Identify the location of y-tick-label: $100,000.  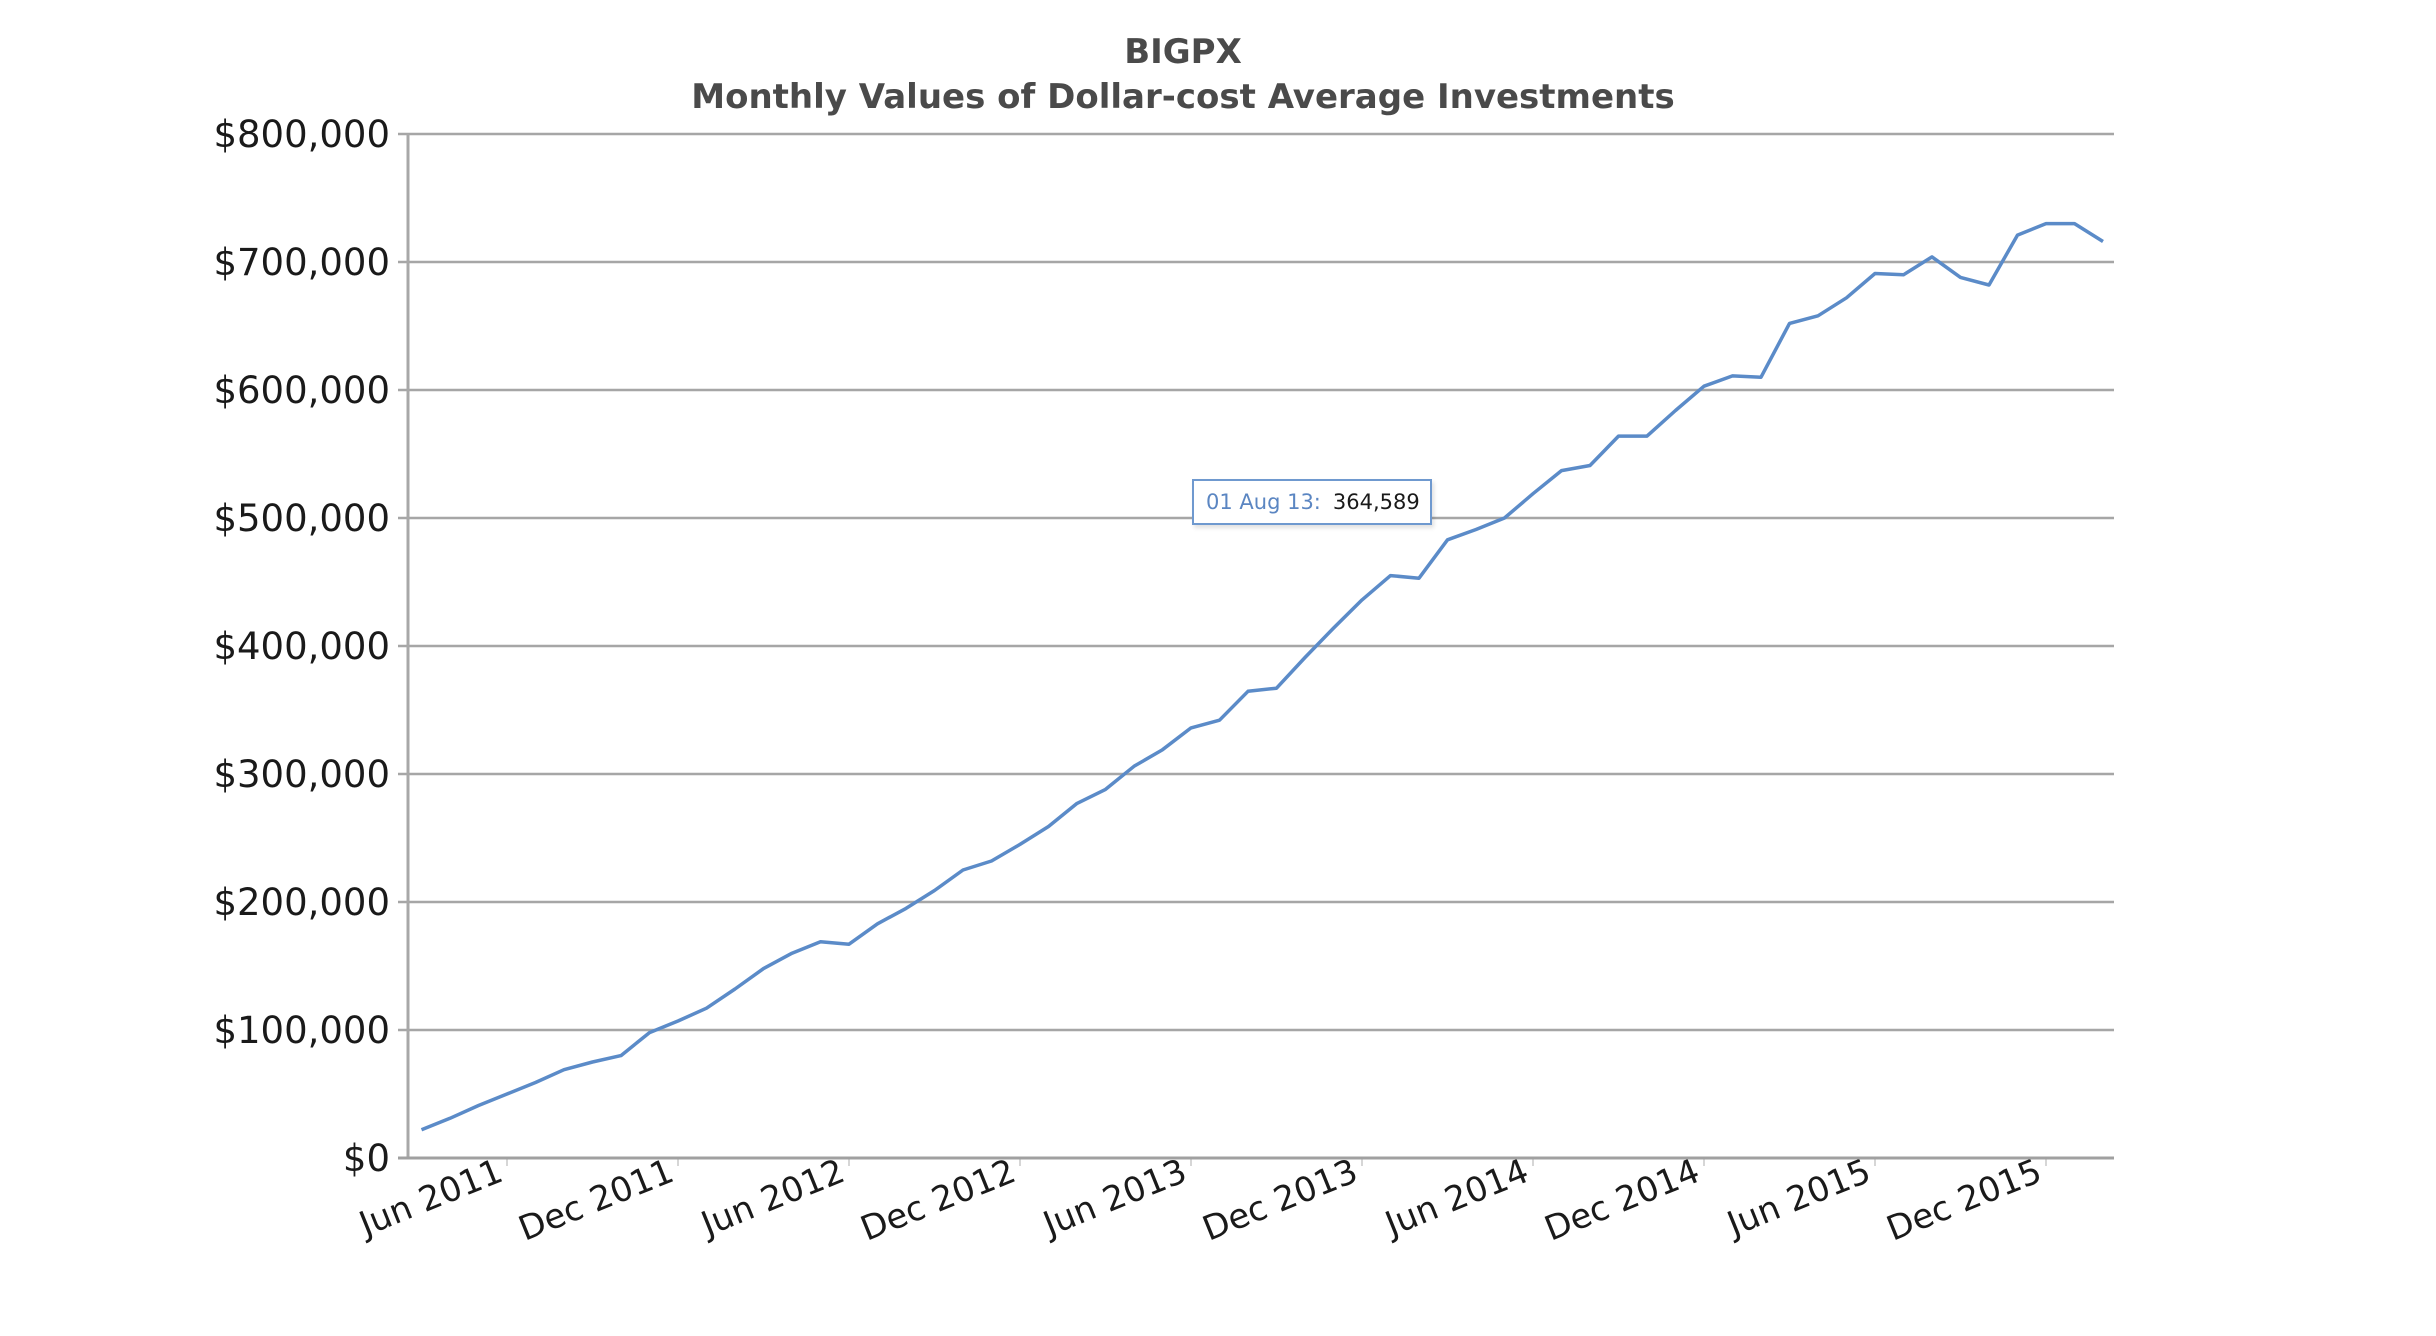
(301, 1030).